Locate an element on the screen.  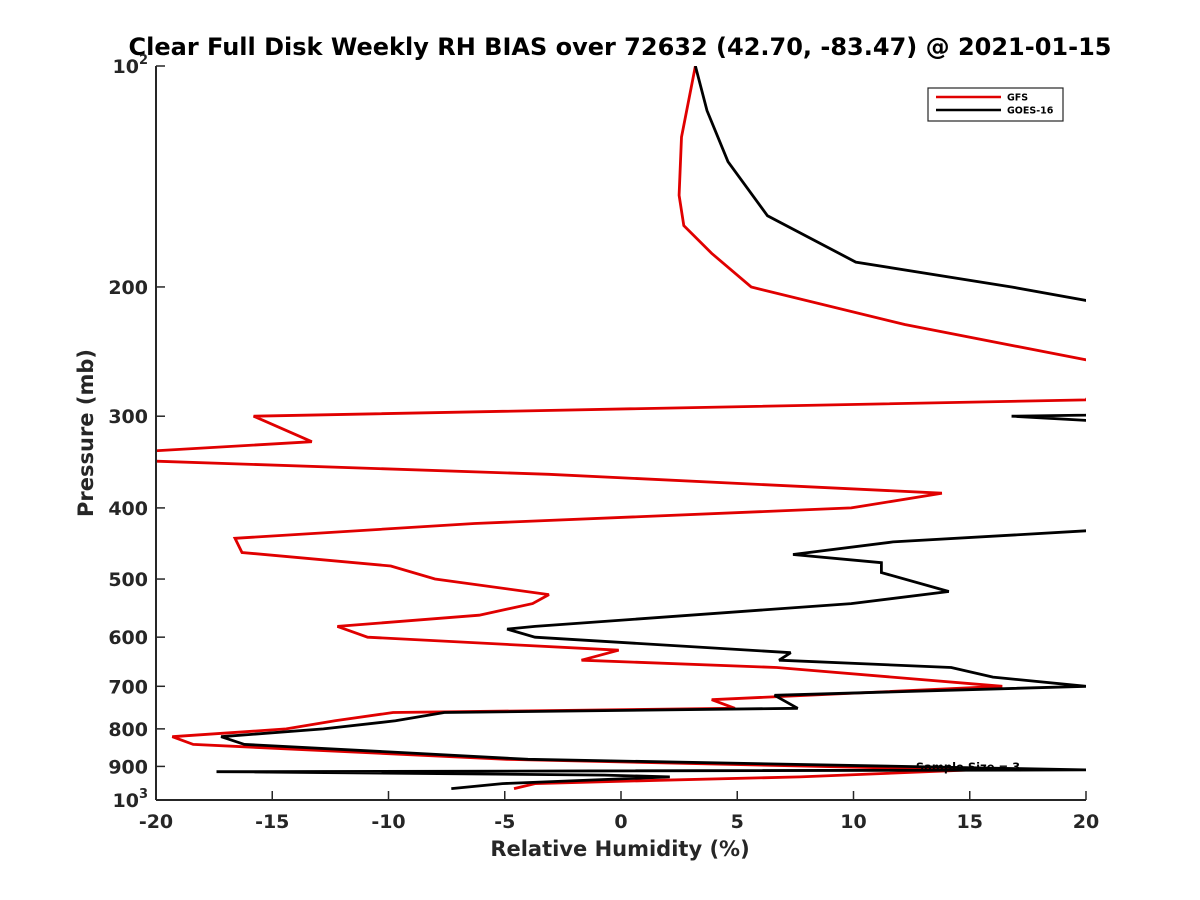
x-tick-label: 5 is located at coordinates (737, 822).